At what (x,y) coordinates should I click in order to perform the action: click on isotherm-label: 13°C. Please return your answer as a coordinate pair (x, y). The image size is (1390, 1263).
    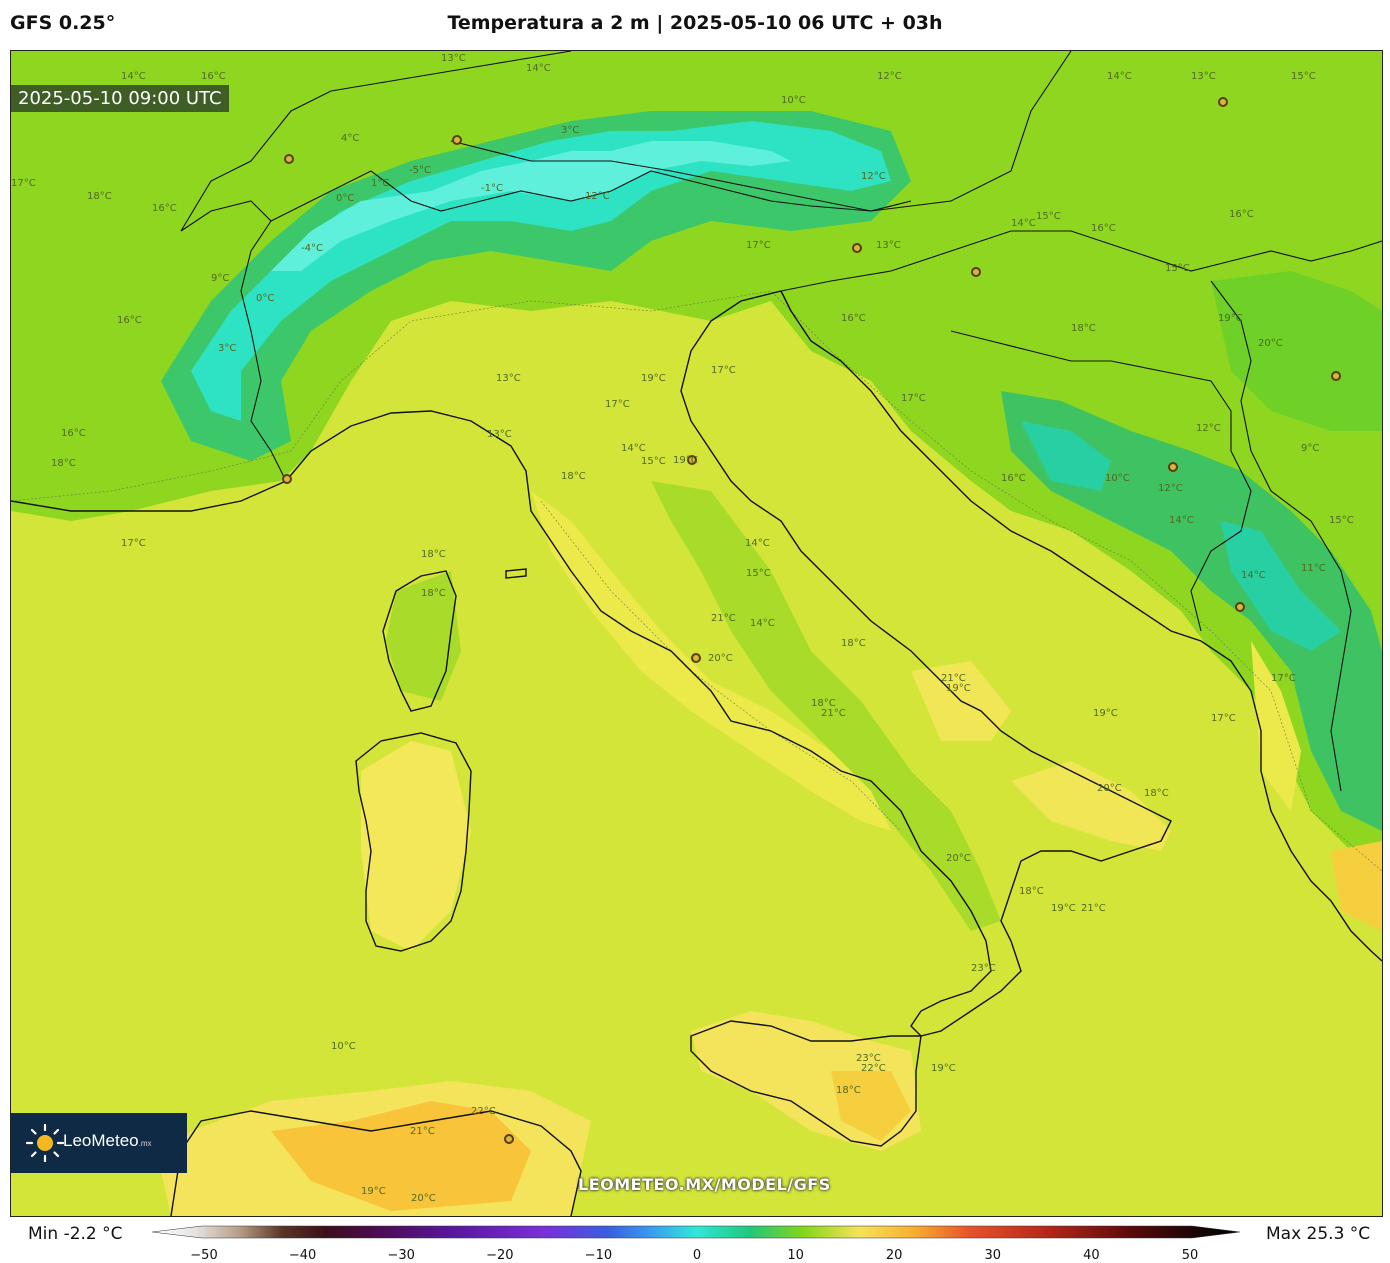
    Looking at the image, I should click on (508, 378).